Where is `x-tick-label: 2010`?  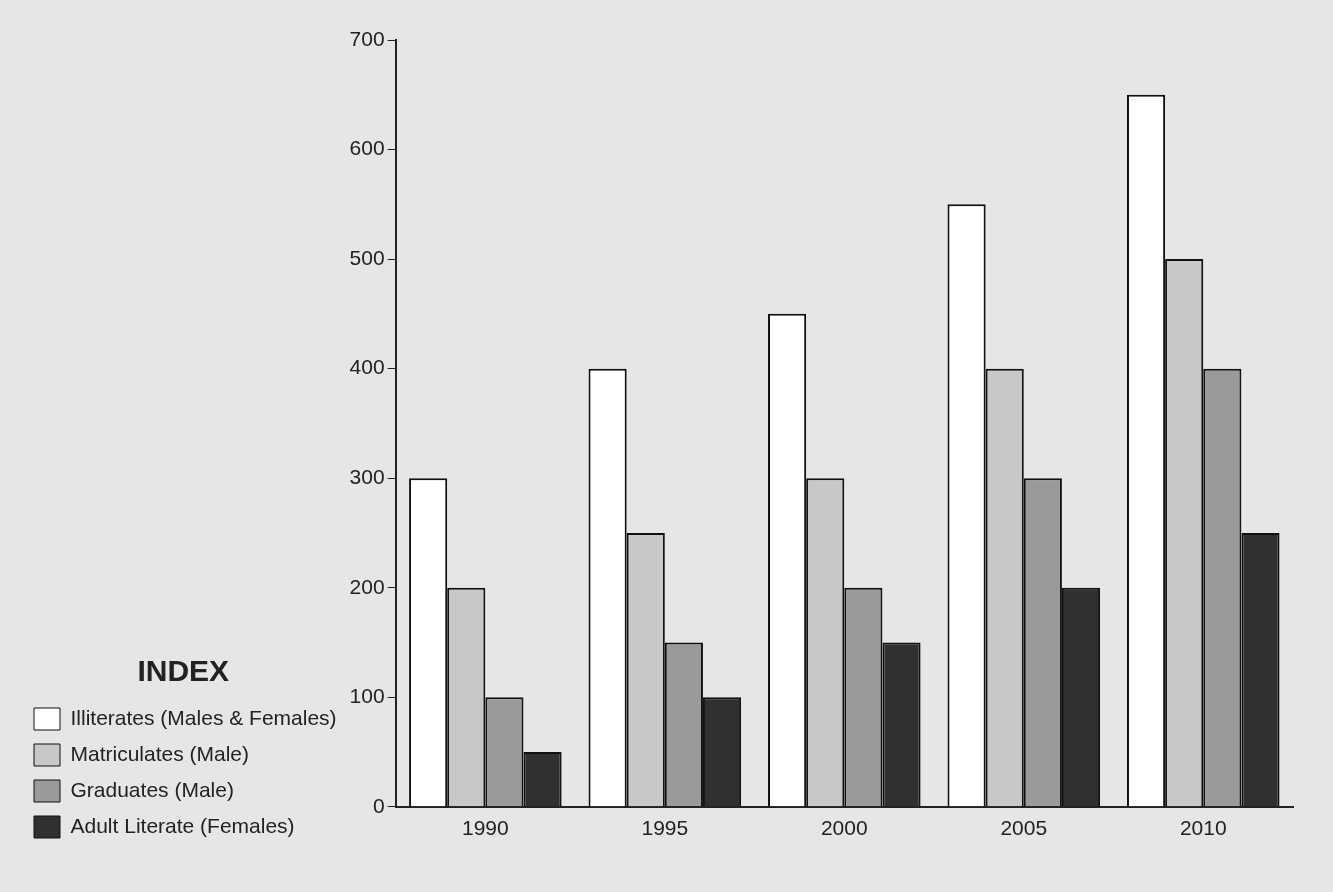 x-tick-label: 2010 is located at coordinates (1203, 828).